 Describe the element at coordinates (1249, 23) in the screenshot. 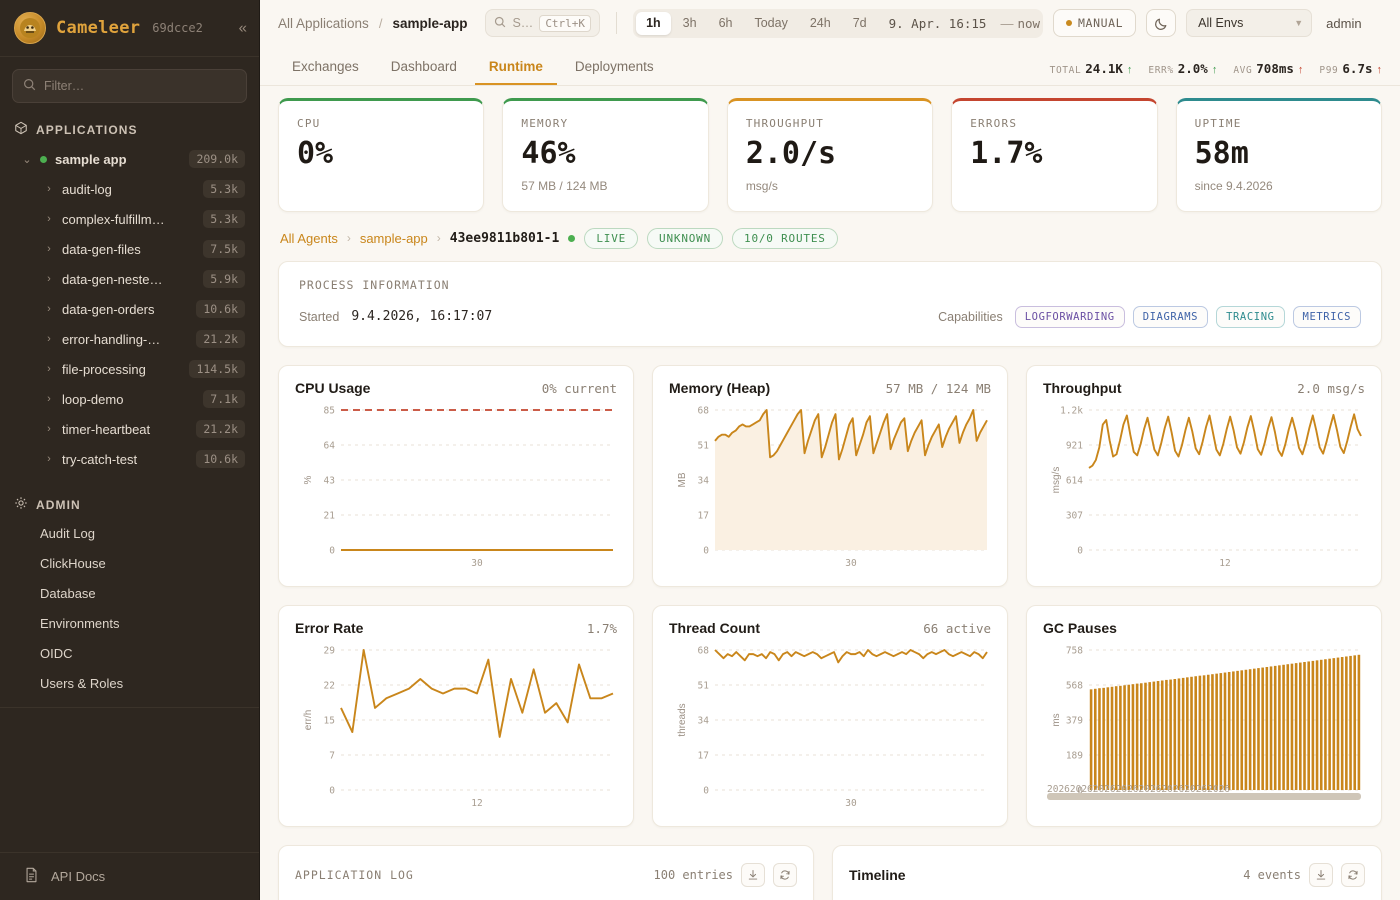

I see `environment-select: All Envs ▼` at that location.